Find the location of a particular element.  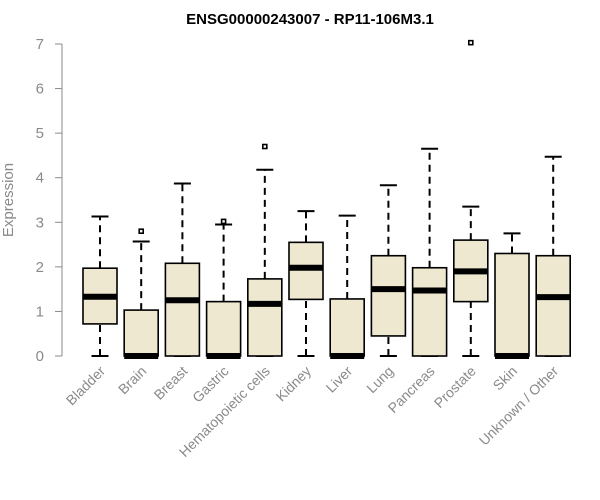

chart-title: ENSG00000243007 - RP11-106M3.1 is located at coordinates (310, 19).